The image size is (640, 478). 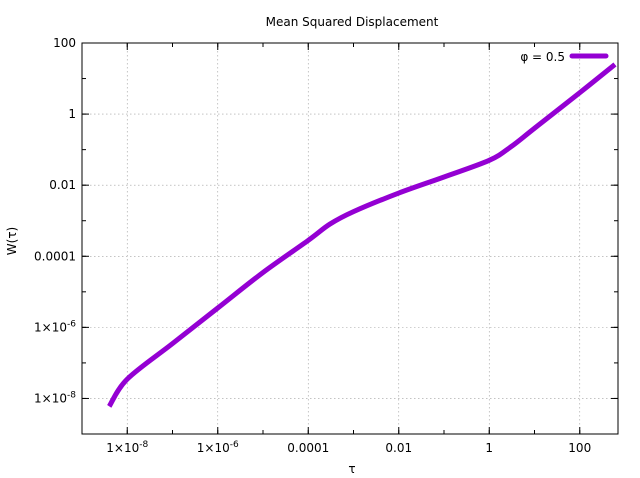 I want to click on x-tick-label: 1×10⁻⁸, so click(x=127, y=447).